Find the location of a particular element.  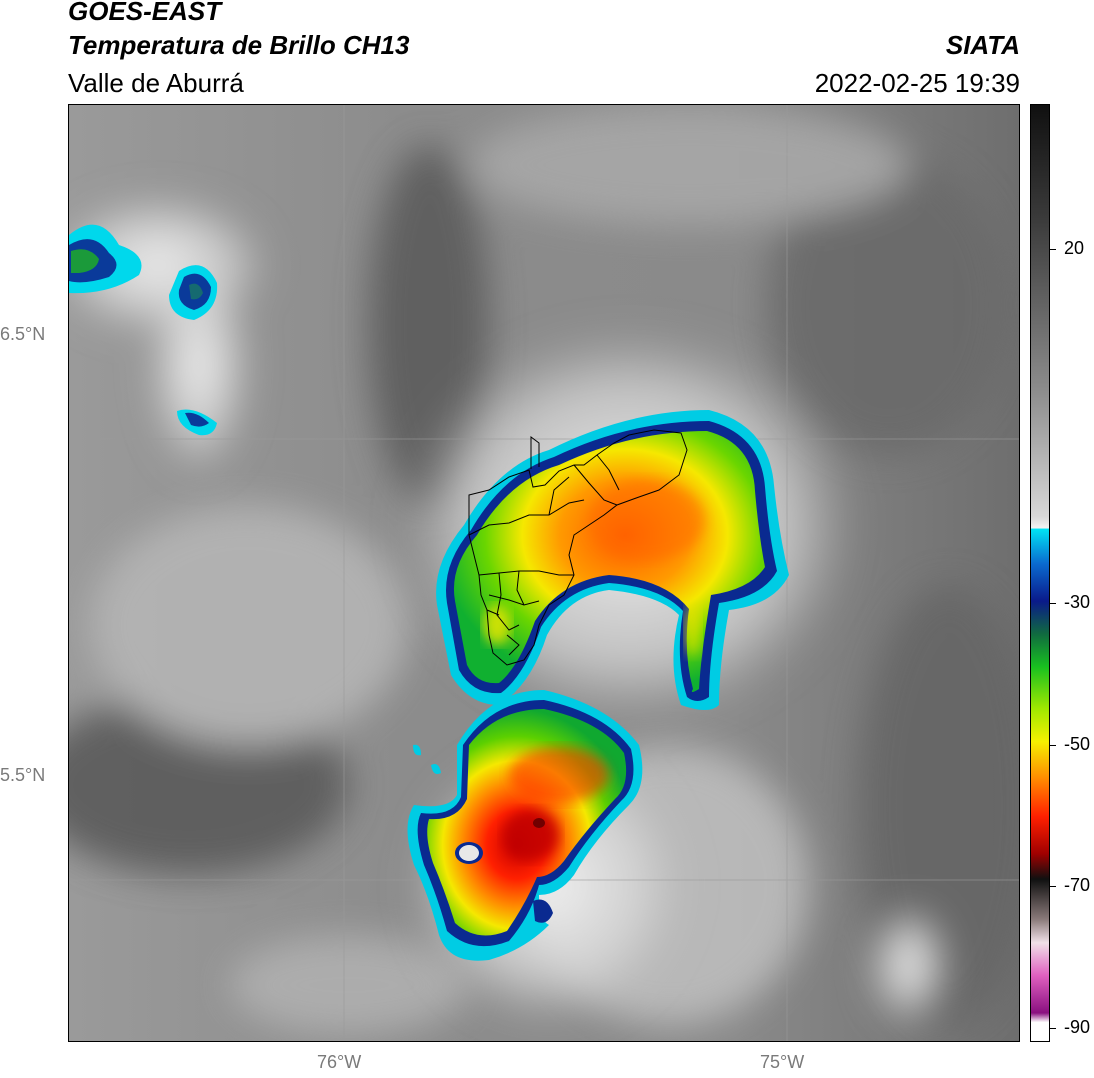

colorbar-tick-minus70 is located at coordinates (1053, 886).